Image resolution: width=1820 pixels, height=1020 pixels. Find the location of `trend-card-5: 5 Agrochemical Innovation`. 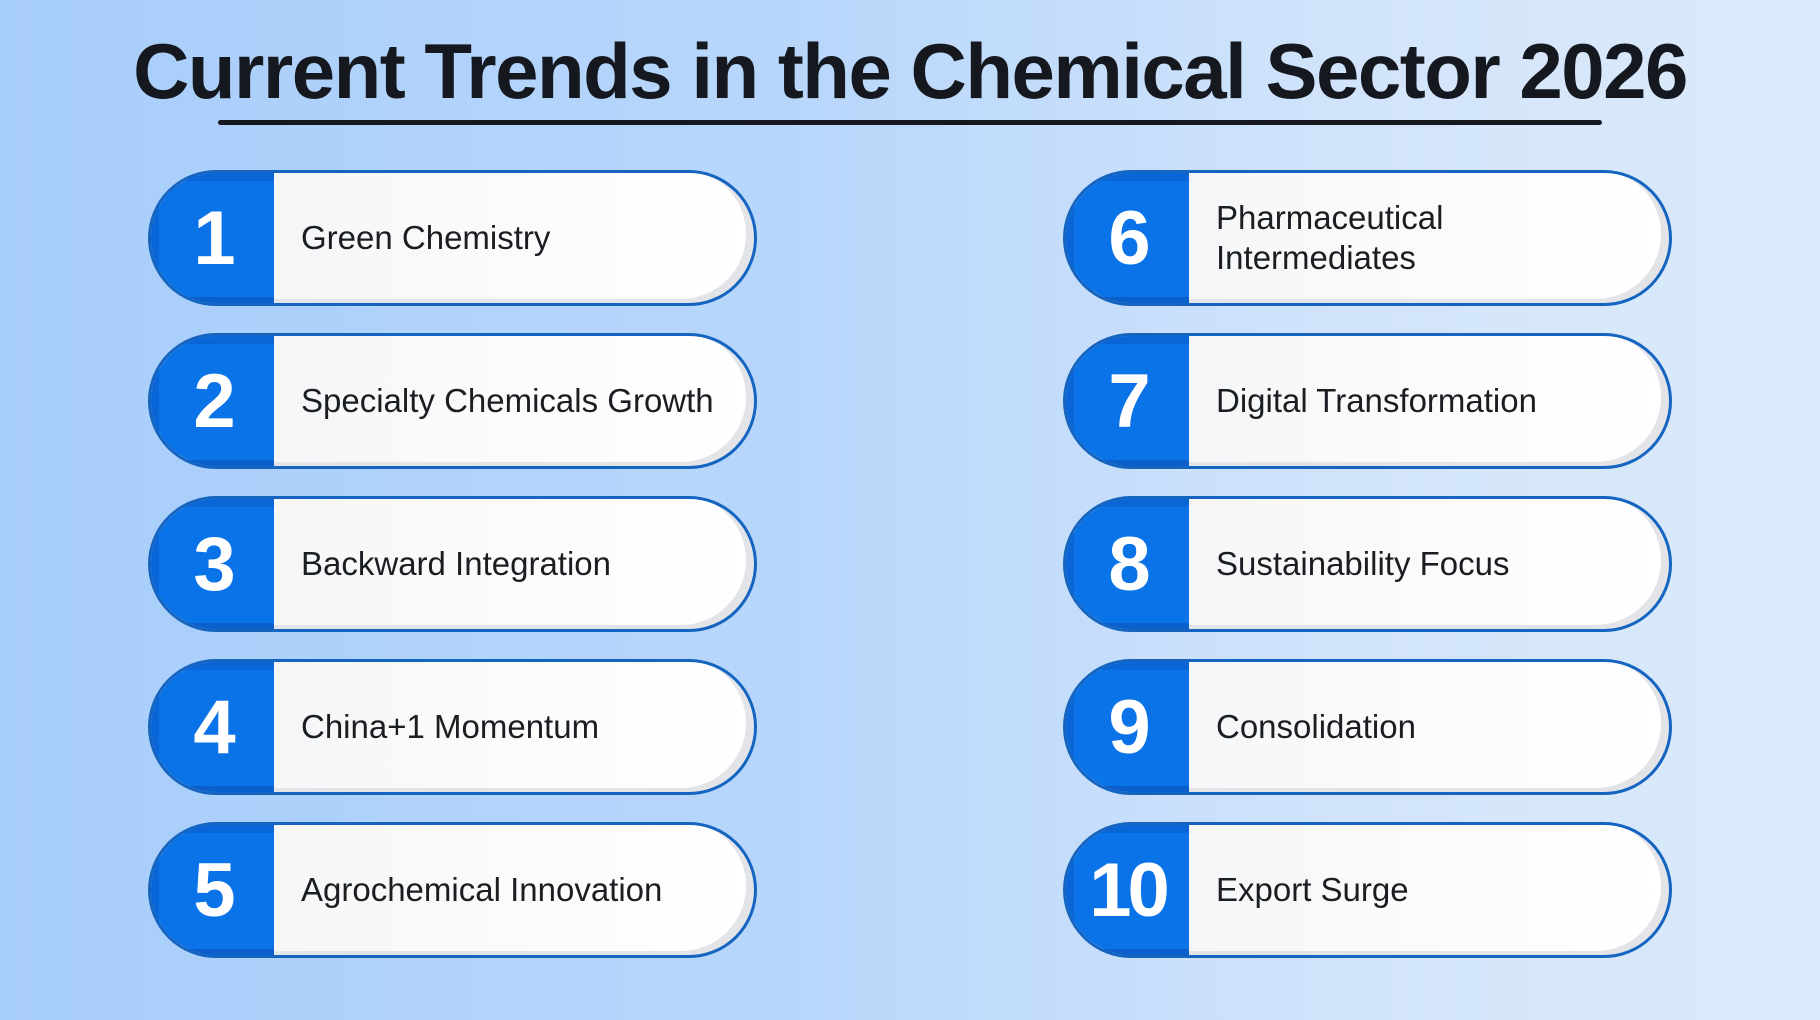

trend-card-5: 5 Agrochemical Innovation is located at coordinates (452, 890).